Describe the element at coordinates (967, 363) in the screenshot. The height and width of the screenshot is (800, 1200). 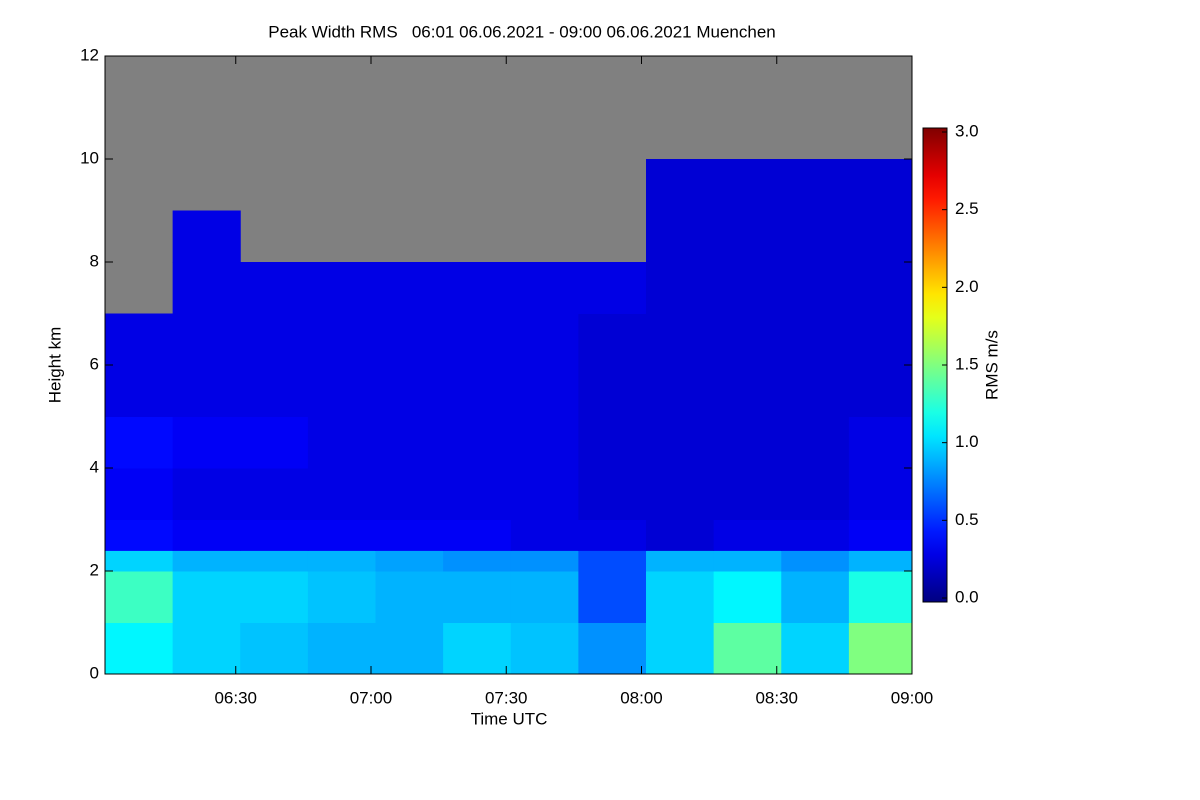
I see `colorbar-tick-label: 1.5` at that location.